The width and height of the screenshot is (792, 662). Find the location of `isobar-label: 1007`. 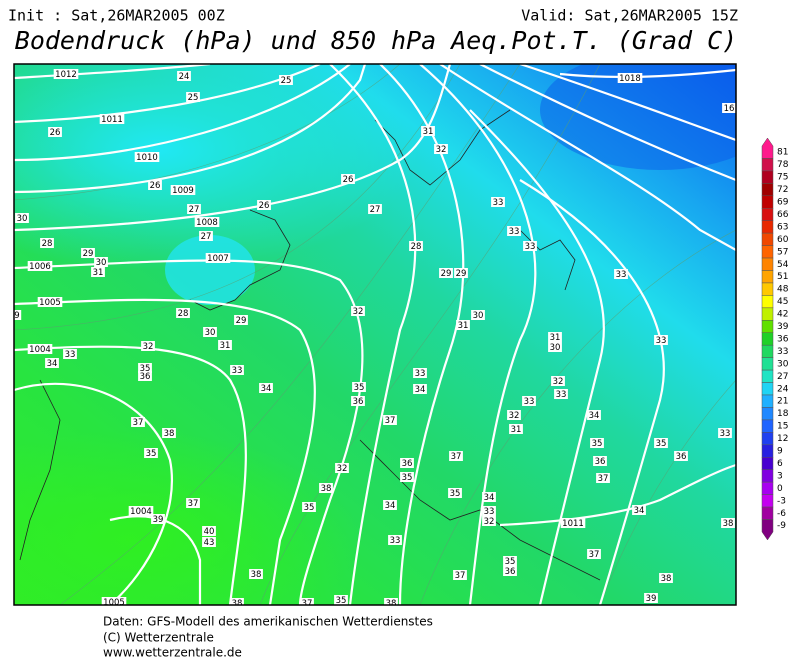

isobar-label: 1007 is located at coordinates (218, 259).